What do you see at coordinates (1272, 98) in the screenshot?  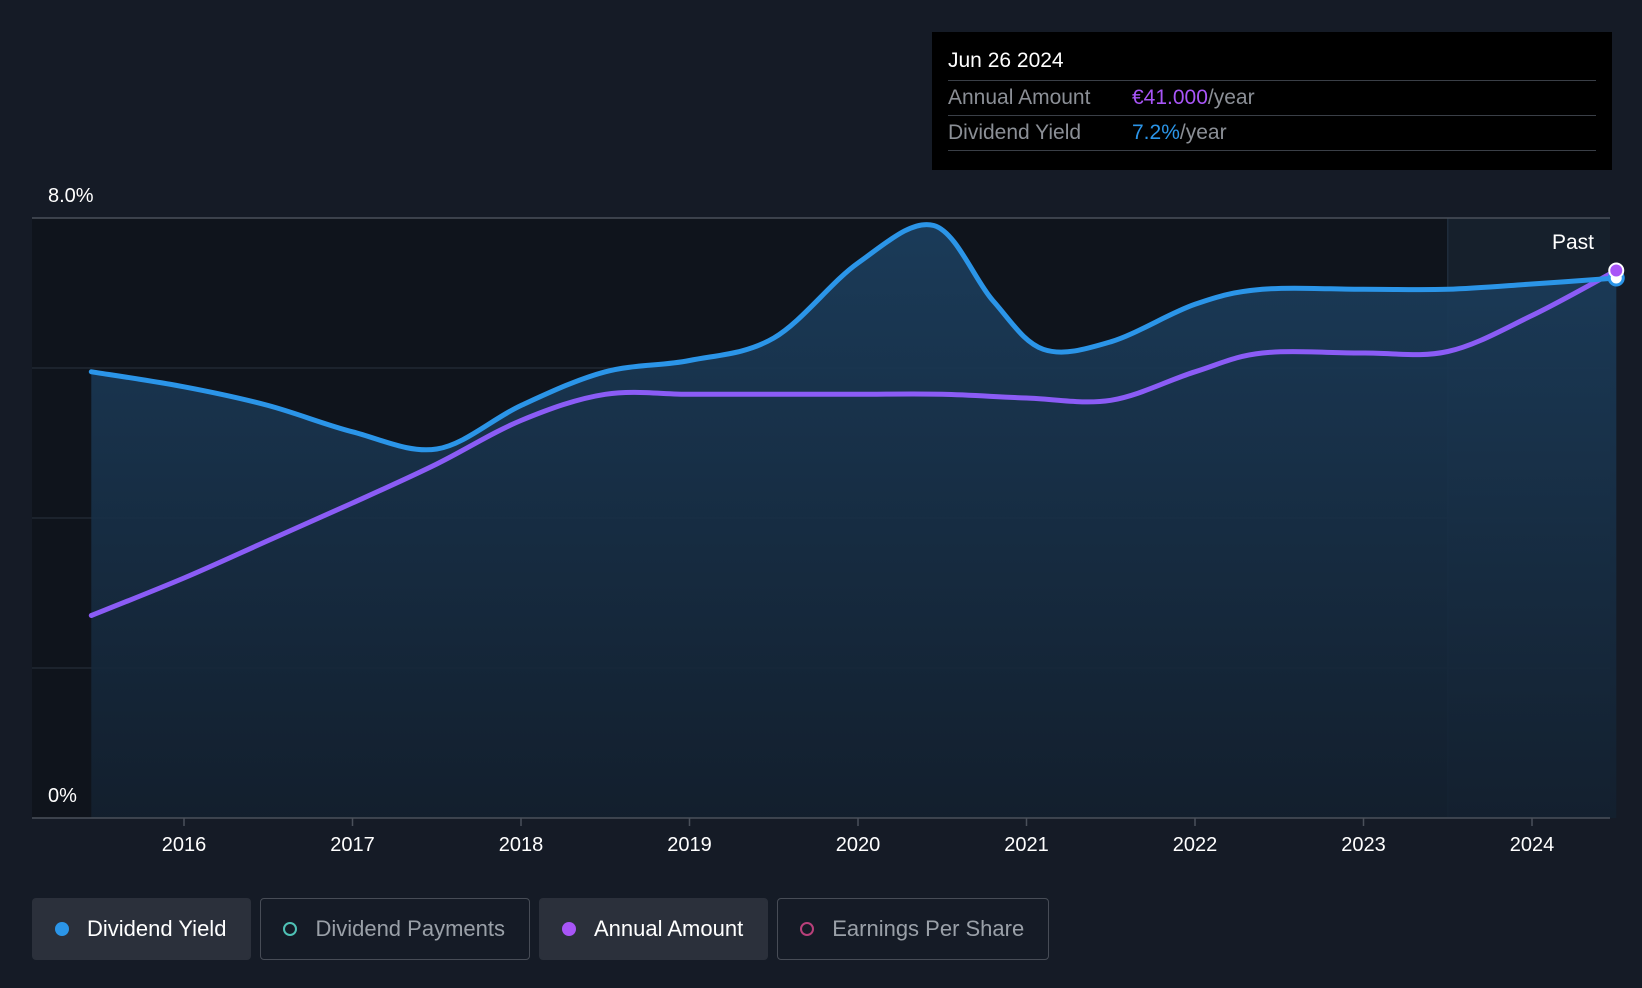 I see `tooltip-annual-amount-row: Annual Amount €41.000 /year` at bounding box center [1272, 98].